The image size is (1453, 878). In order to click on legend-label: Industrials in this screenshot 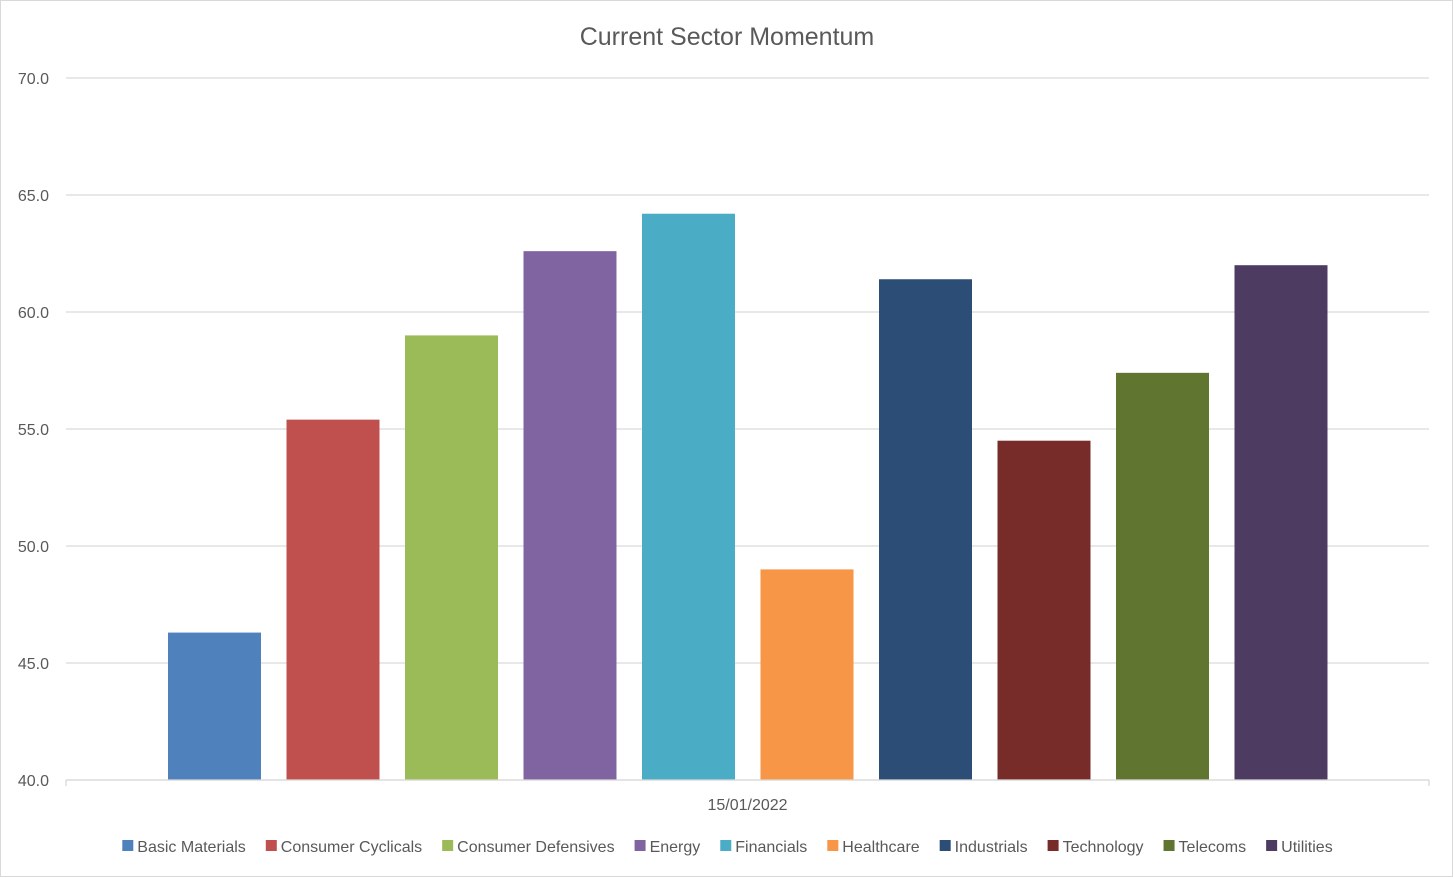, I will do `click(991, 847)`.